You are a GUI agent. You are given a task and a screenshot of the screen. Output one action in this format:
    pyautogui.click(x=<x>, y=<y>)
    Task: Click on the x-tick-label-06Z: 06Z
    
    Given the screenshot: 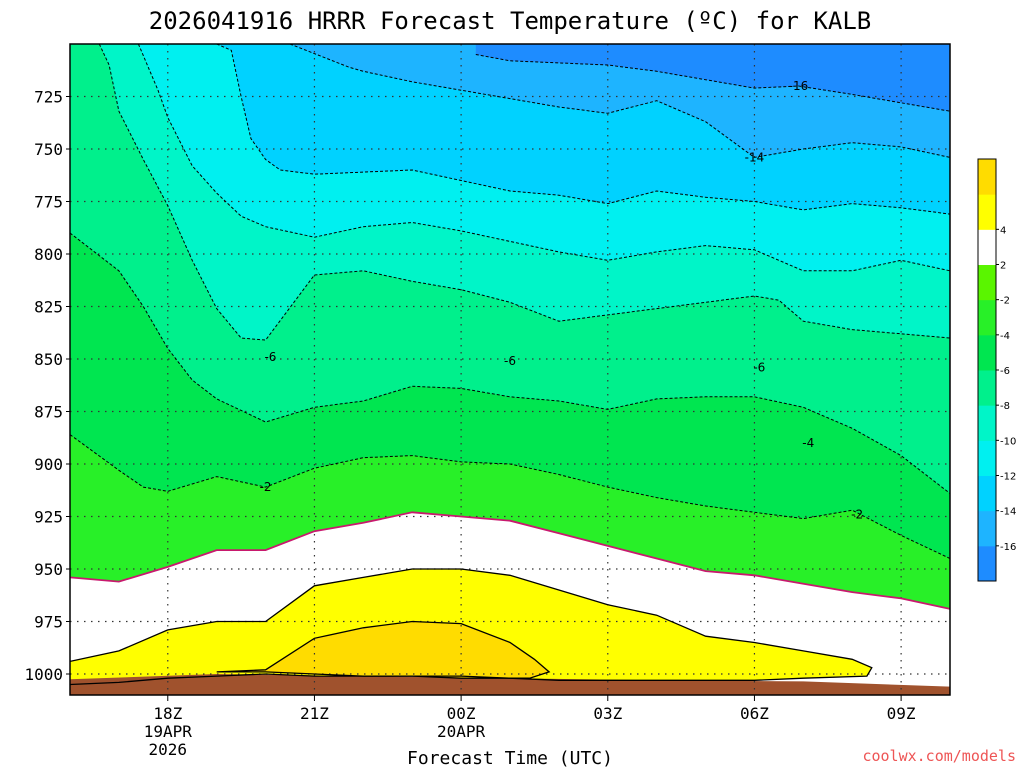 What is the action you would take?
    pyautogui.click(x=754, y=713)
    